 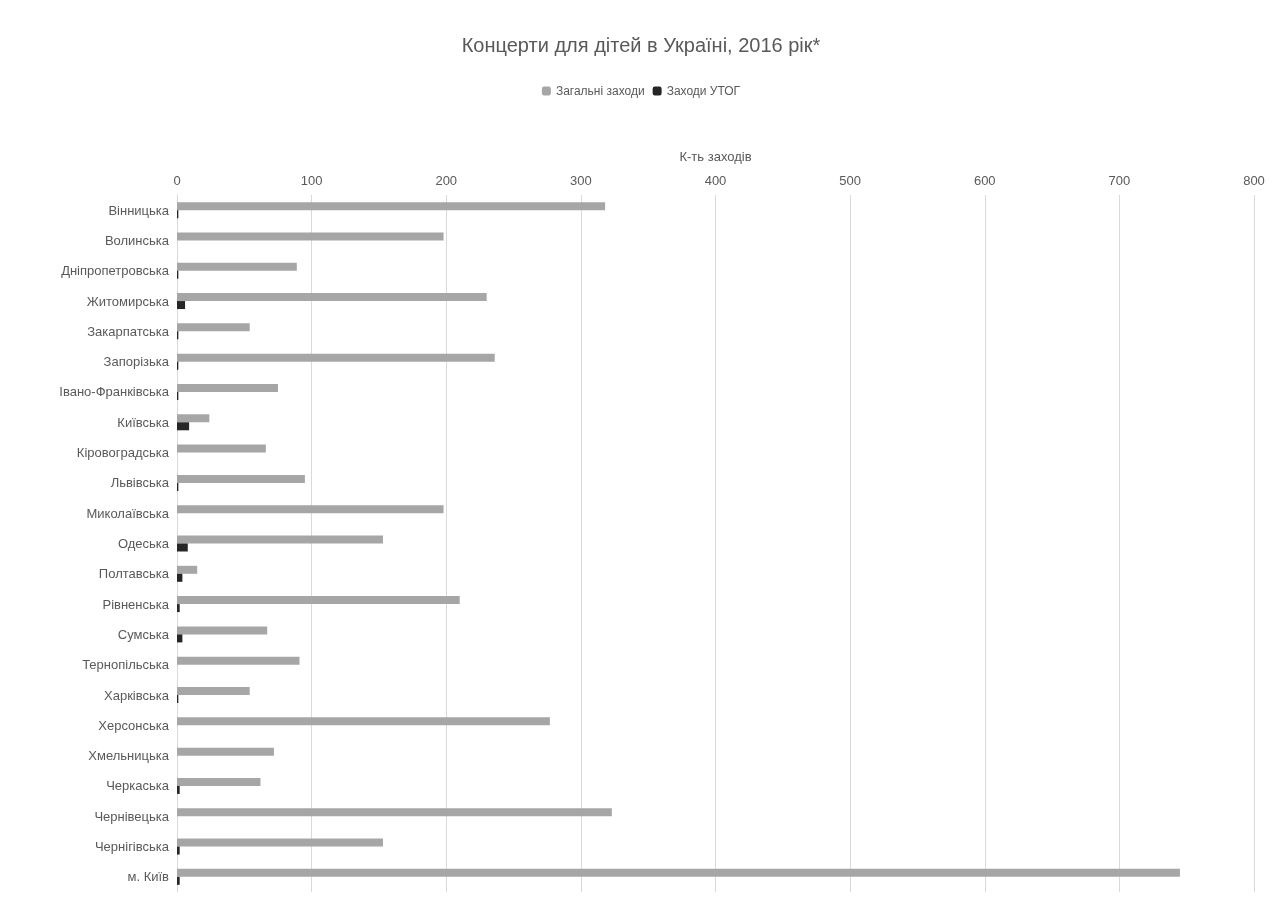 I want to click on y-tick-label: Волинська, so click(x=137, y=240).